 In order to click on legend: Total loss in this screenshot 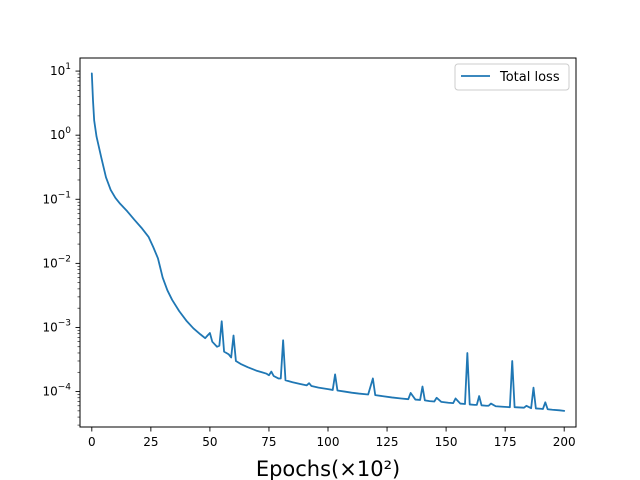, I will do `click(512, 77)`.